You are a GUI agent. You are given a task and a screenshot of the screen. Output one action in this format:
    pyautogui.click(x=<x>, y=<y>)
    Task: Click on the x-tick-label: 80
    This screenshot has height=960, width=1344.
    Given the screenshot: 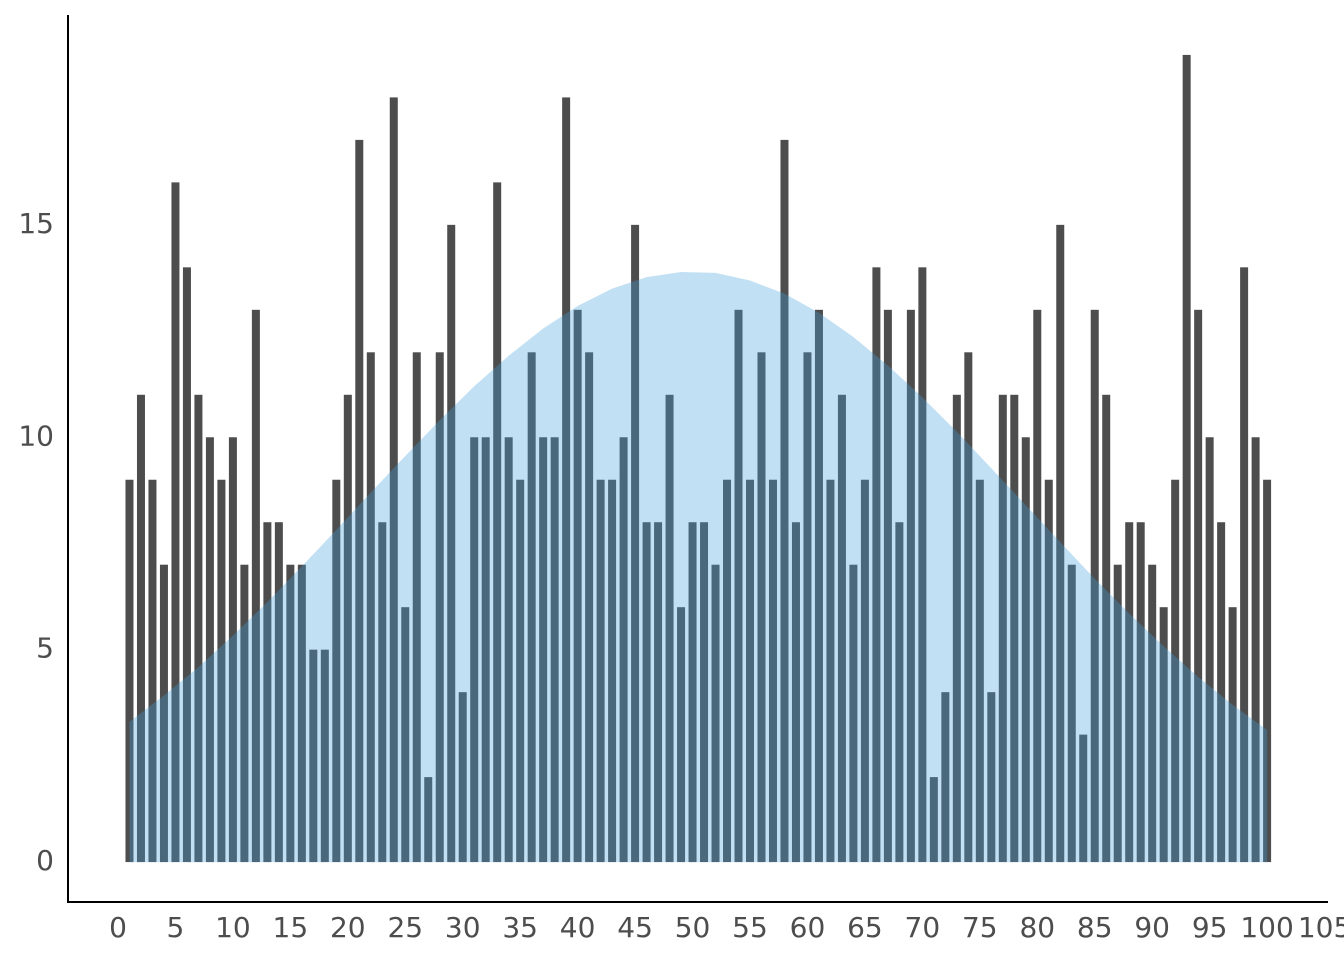 What is the action you would take?
    pyautogui.click(x=1037, y=927)
    